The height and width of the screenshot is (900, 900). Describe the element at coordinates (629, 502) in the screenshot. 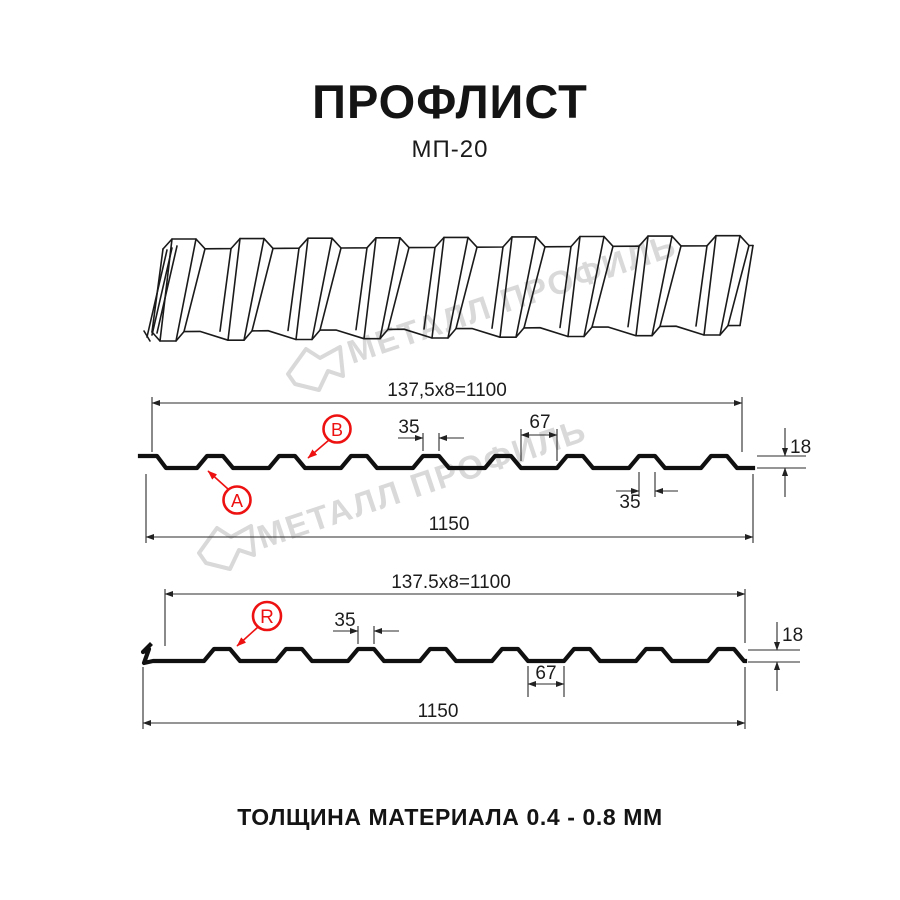

I see `dim-rib-top-35-bottom: 35` at that location.